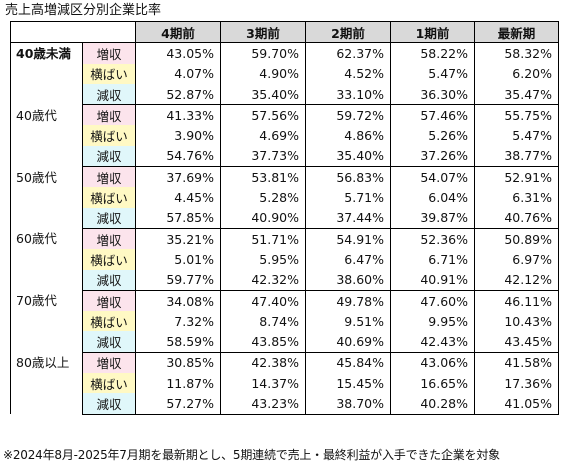 Image resolution: width=570 pixels, height=468 pixels. I want to click on age-group-label: 40歳代, so click(46, 135).